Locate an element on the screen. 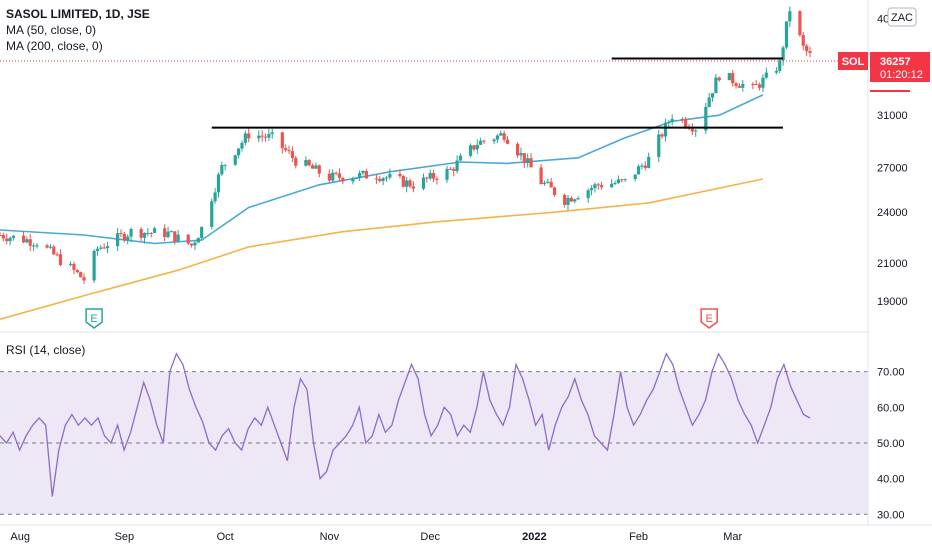  symbol-tag-label: SOL is located at coordinates (853, 62).